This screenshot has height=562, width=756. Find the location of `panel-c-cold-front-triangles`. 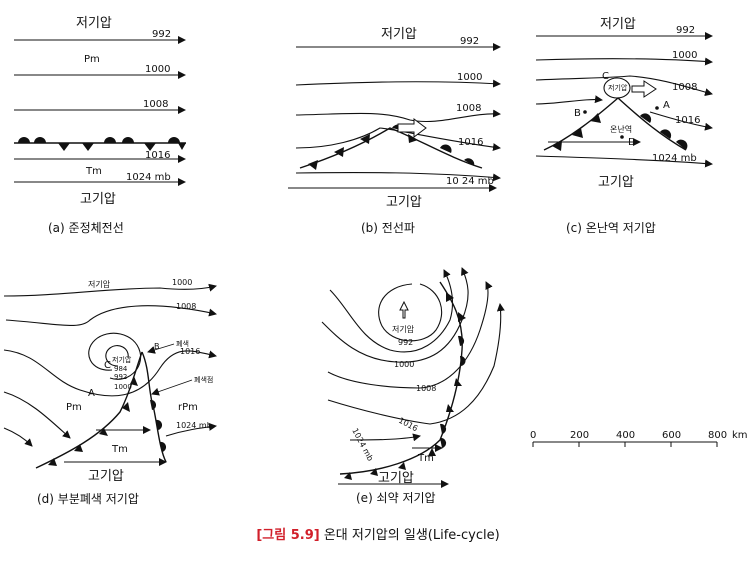

panel-c-cold-front-triangles is located at coordinates (576, 132).